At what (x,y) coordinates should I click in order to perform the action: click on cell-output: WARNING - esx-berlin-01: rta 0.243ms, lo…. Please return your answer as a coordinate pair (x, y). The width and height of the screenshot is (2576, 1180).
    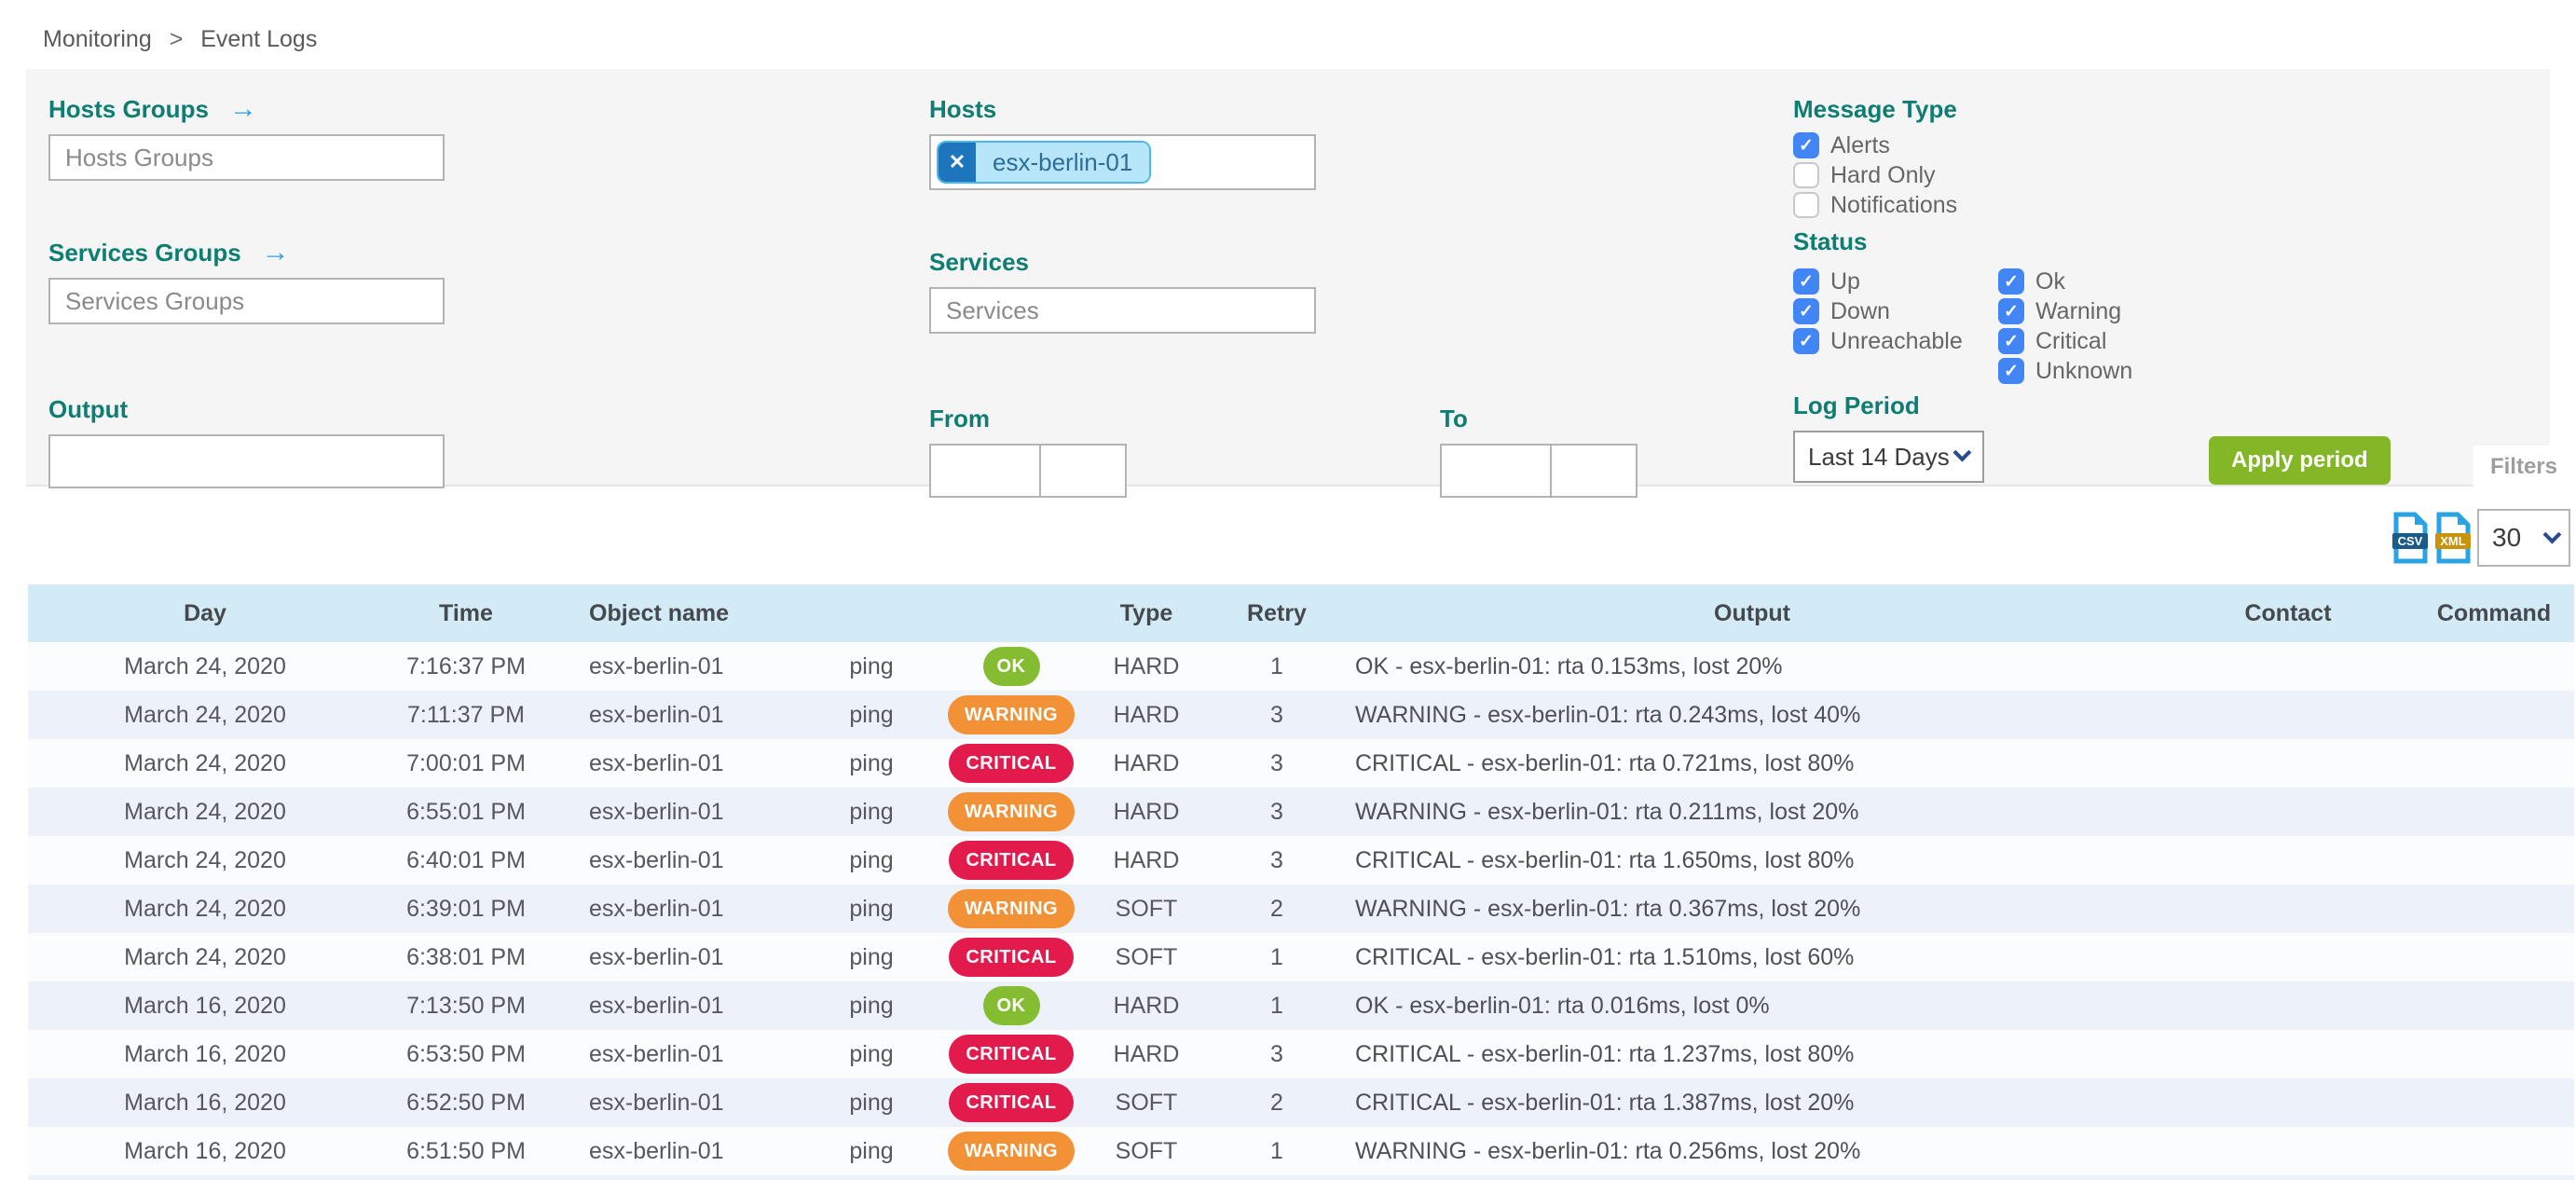
    Looking at the image, I should click on (1752, 715).